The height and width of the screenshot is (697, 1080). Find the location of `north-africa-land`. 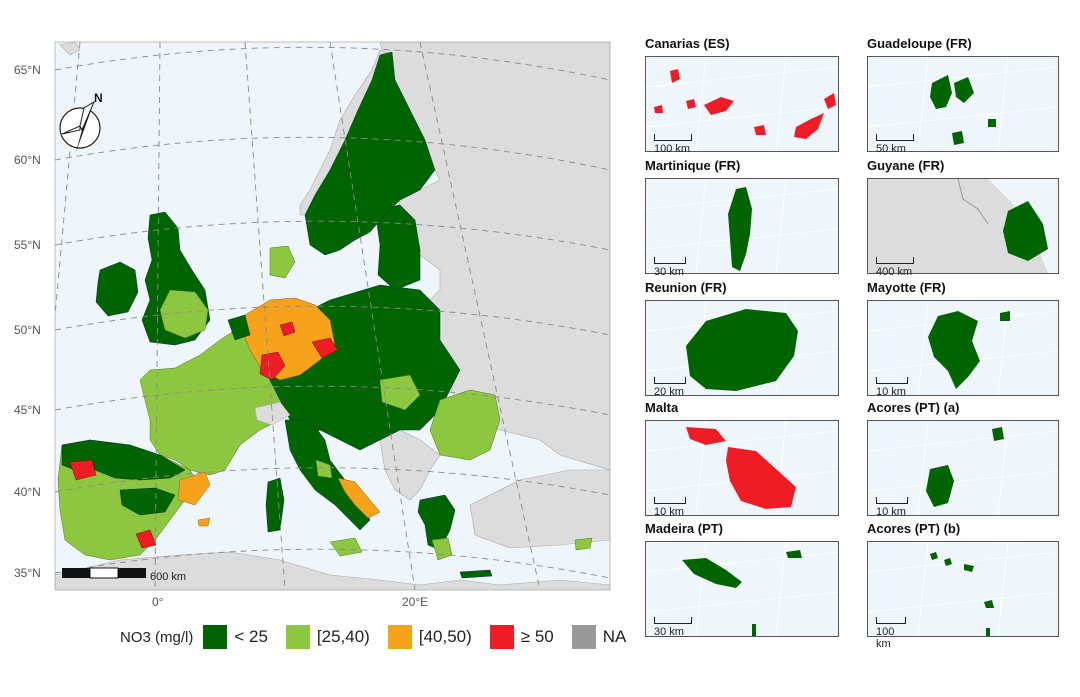

north-africa-land is located at coordinates (332, 570).